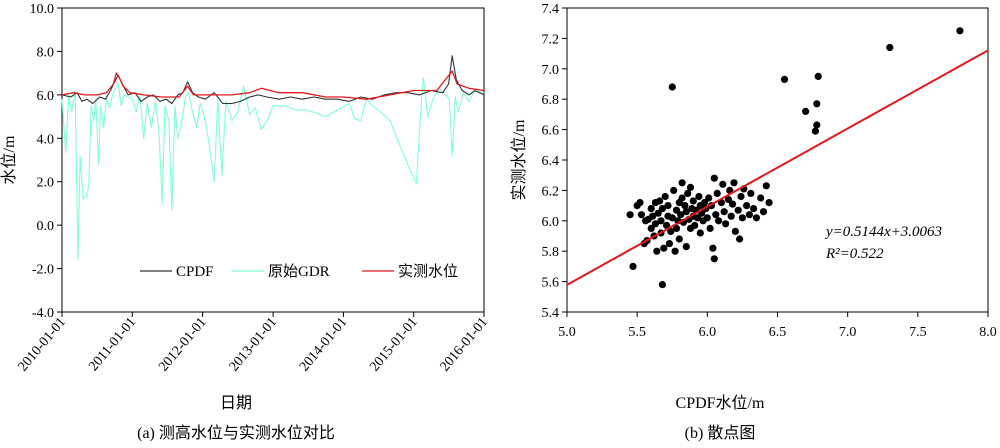  I want to click on chart-b-ytick-label: 6.4, so click(551, 161).